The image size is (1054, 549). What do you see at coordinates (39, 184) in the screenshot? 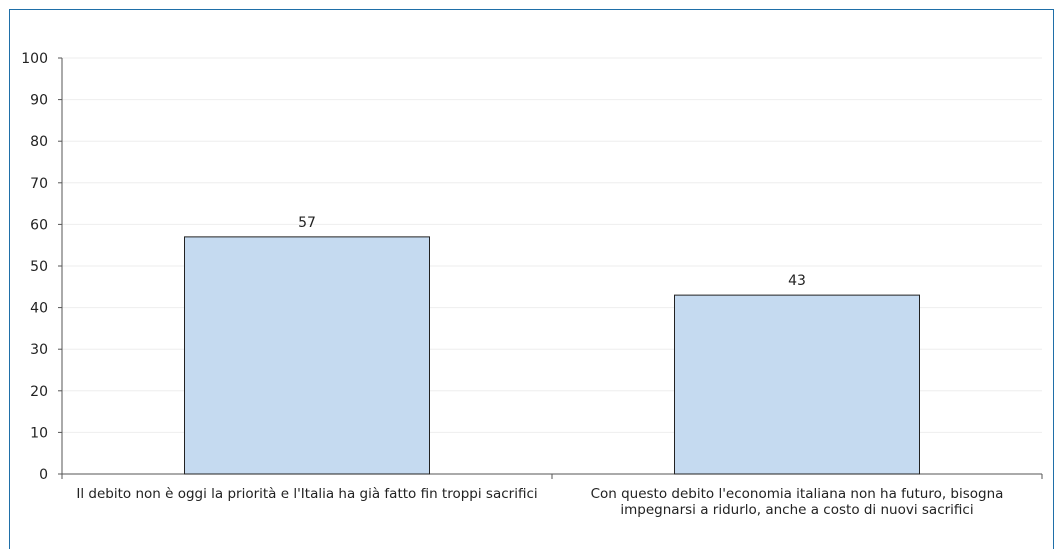
I see `y-tick-label: 70` at bounding box center [39, 184].